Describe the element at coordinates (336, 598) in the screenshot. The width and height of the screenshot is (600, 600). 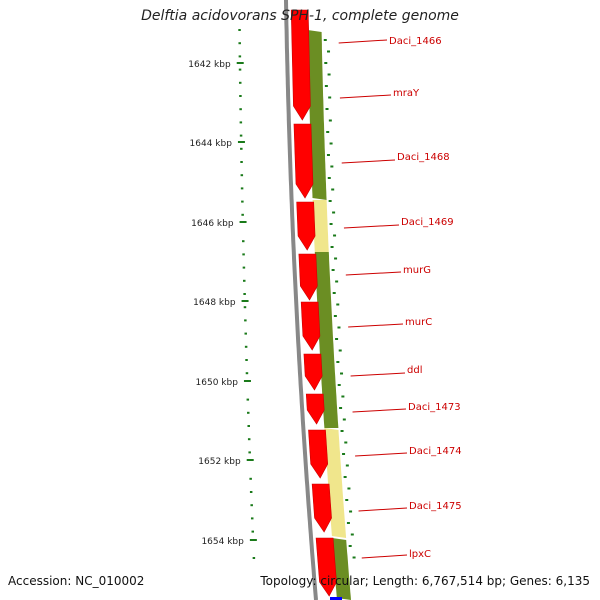
I see `blue-fragment` at that location.